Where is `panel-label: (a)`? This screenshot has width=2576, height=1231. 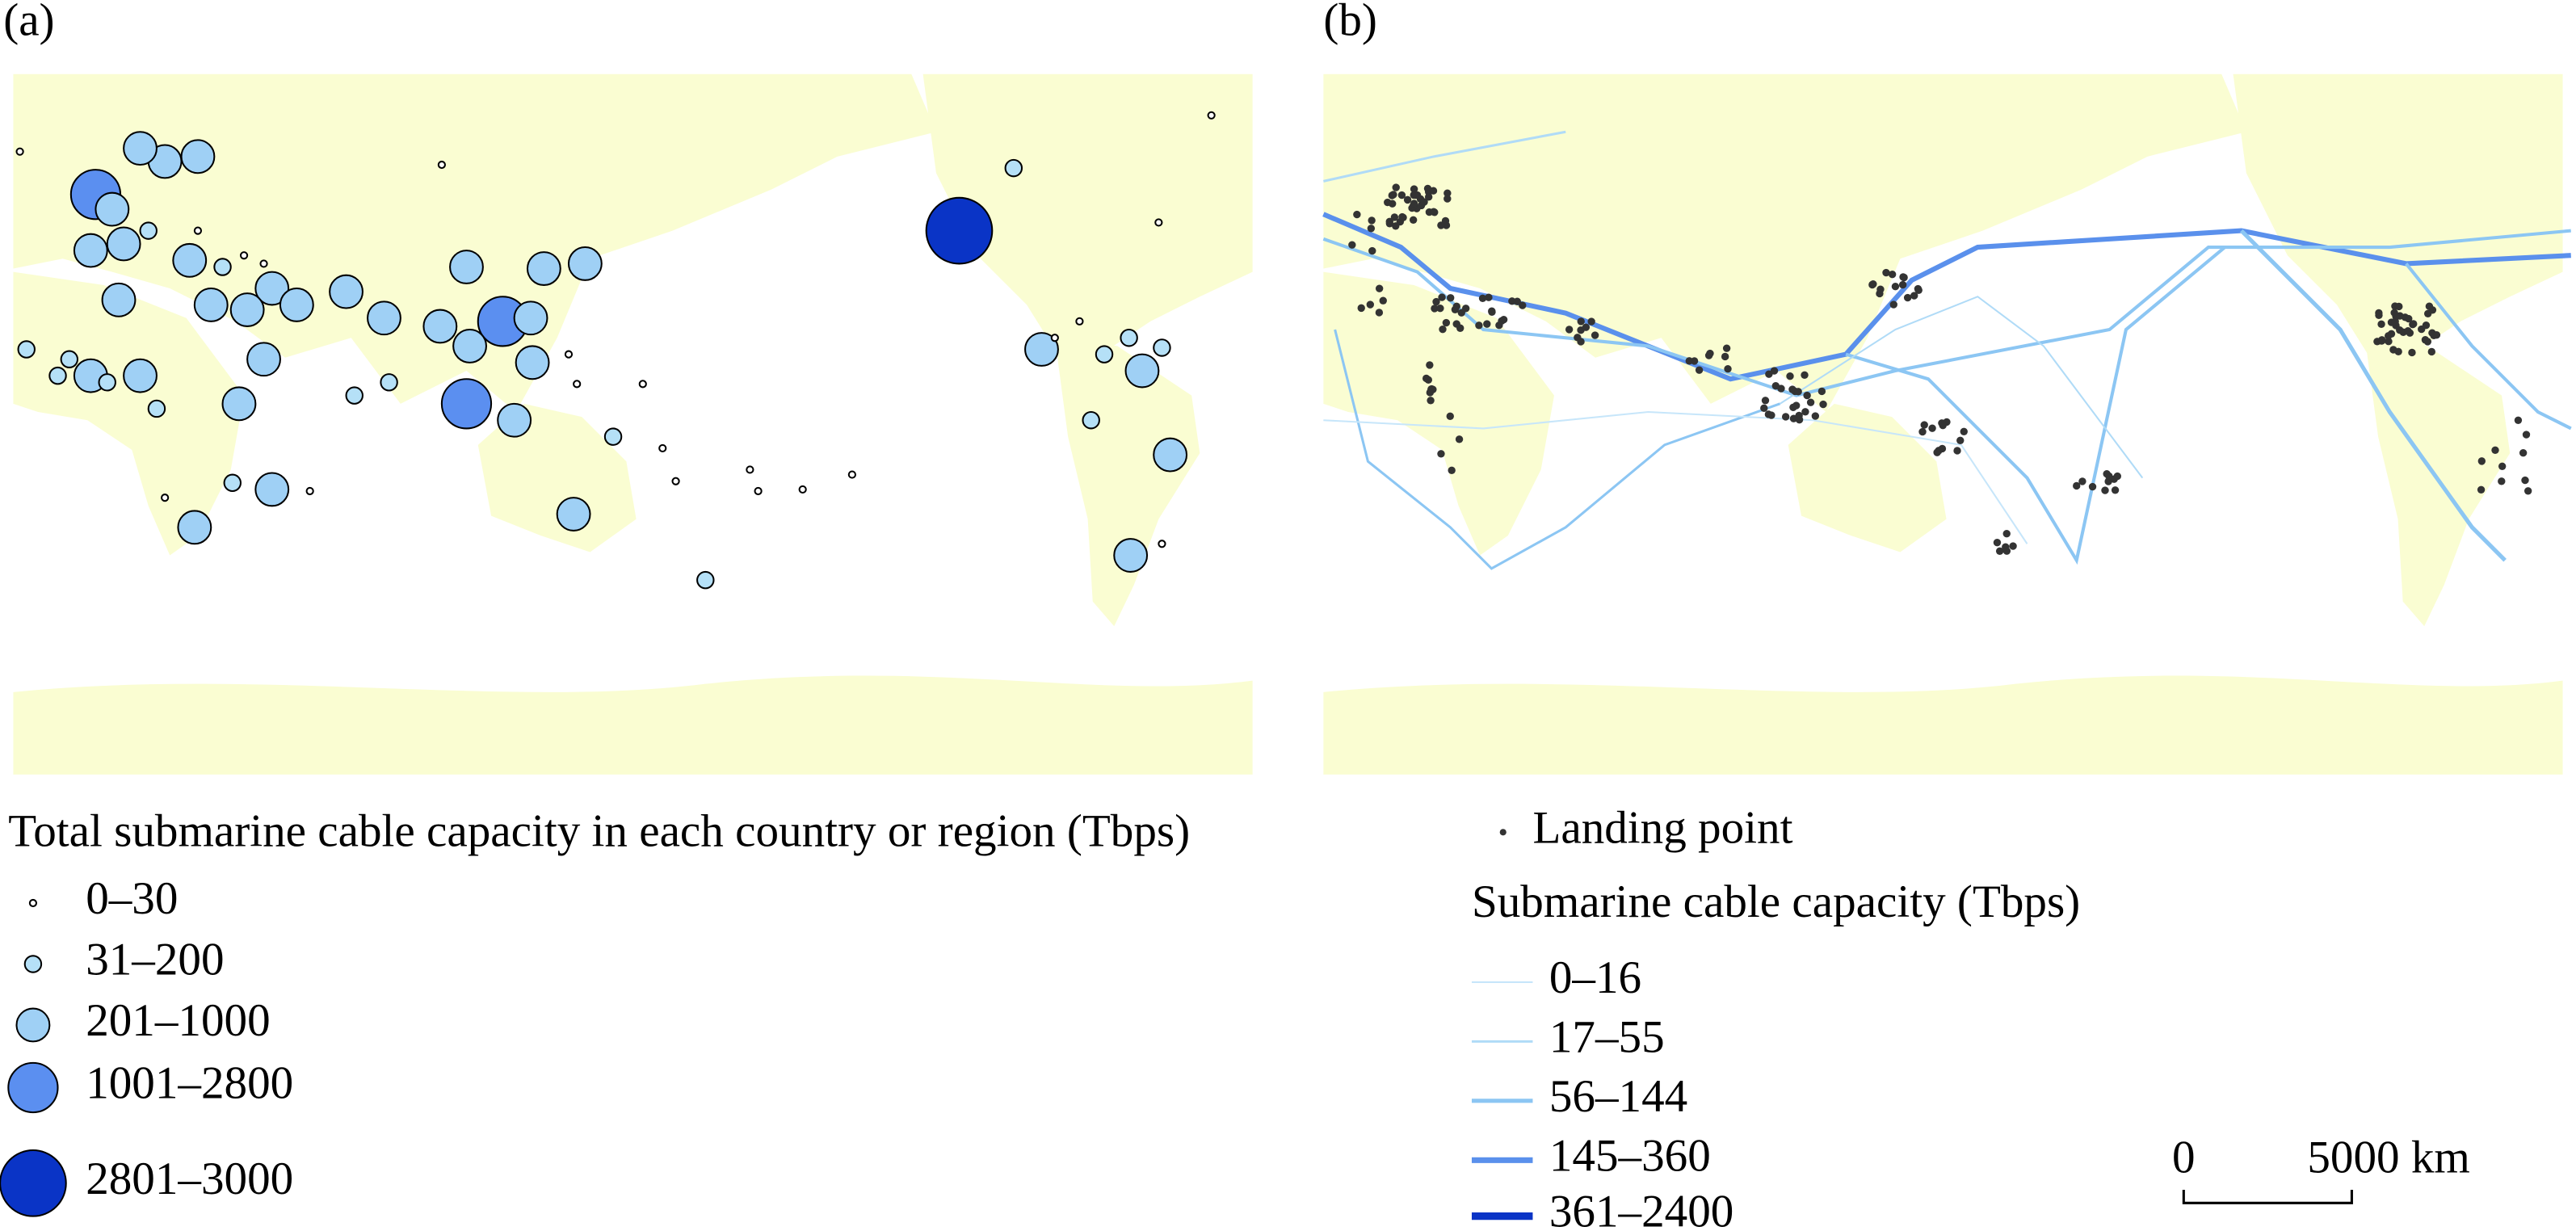 panel-label: (a) is located at coordinates (28, 23).